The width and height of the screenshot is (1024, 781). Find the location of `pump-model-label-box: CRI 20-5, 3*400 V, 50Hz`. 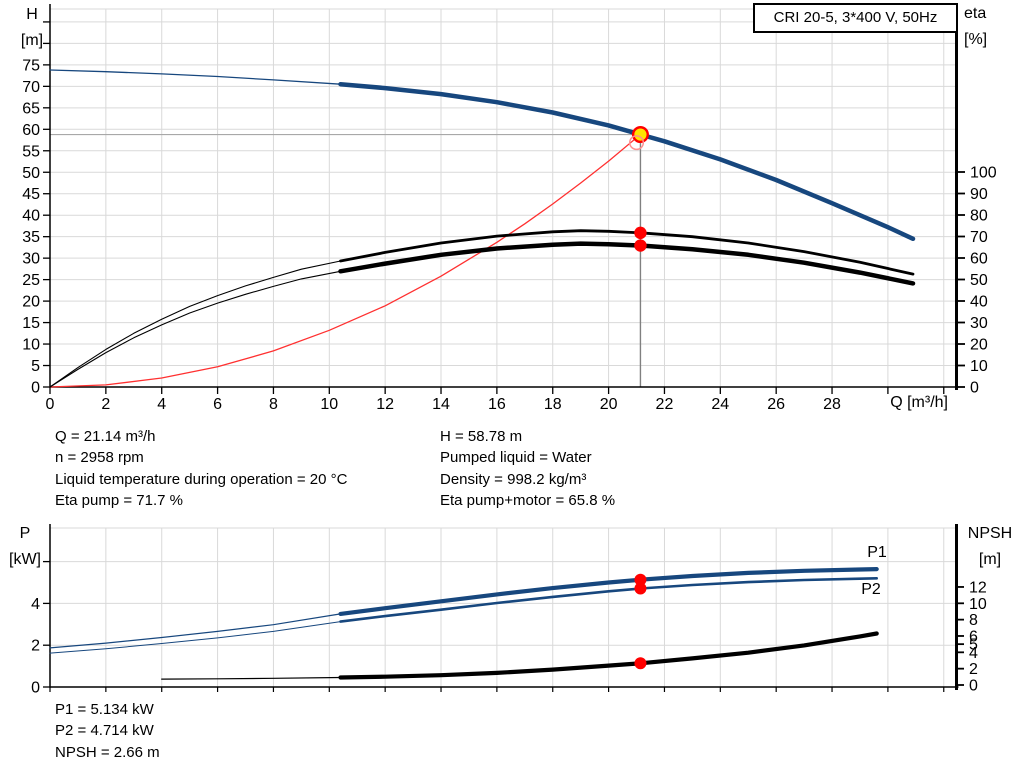

pump-model-label-box: CRI 20-5, 3*400 V, 50Hz is located at coordinates (855, 18).